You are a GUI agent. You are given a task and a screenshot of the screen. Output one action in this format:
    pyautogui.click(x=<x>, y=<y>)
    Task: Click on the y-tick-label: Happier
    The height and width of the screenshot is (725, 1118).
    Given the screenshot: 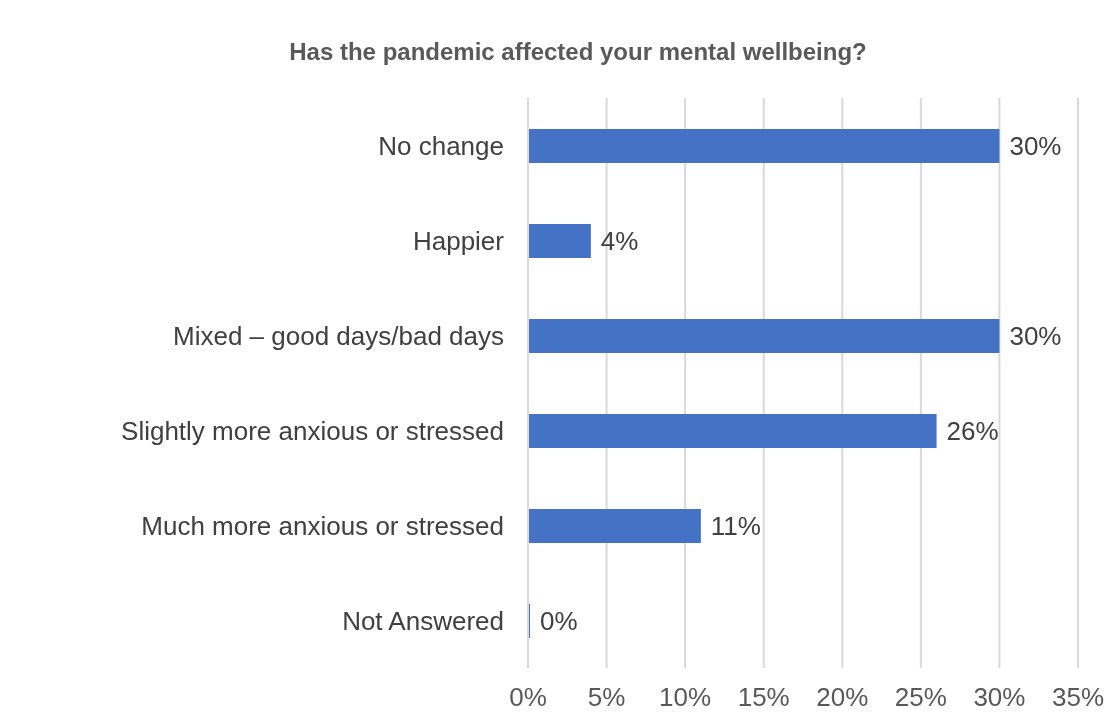 What is the action you would take?
    pyautogui.click(x=458, y=240)
    